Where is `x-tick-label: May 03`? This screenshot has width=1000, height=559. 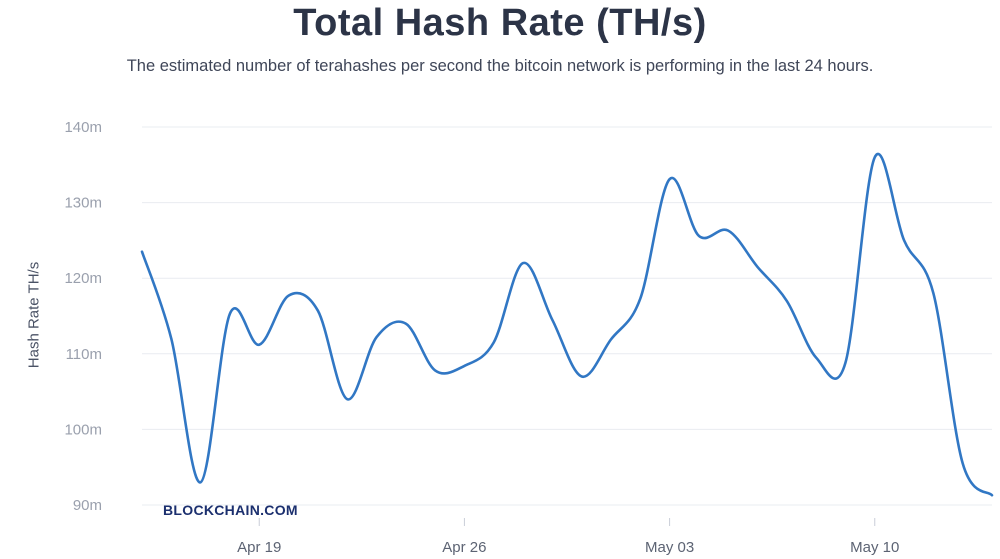 x-tick-label: May 03 is located at coordinates (669, 547).